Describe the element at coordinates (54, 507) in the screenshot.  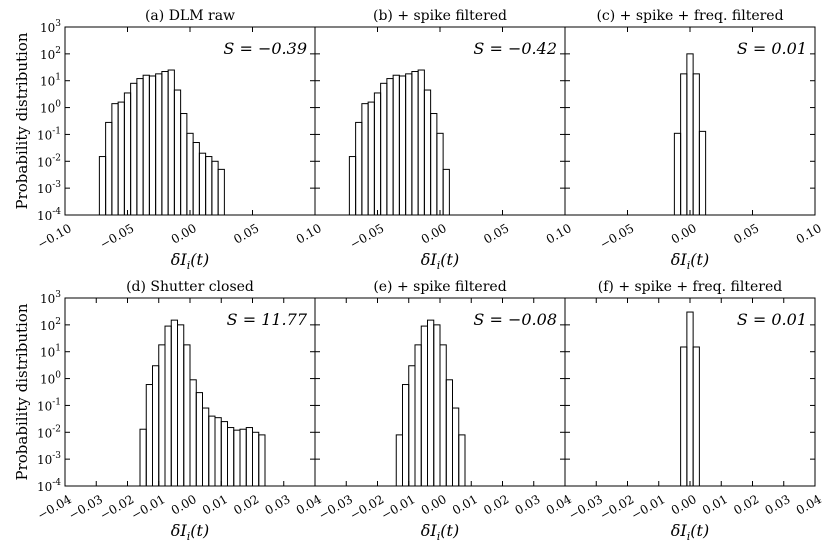
I see `panel-3-xtick-label-0: −0.04` at that location.